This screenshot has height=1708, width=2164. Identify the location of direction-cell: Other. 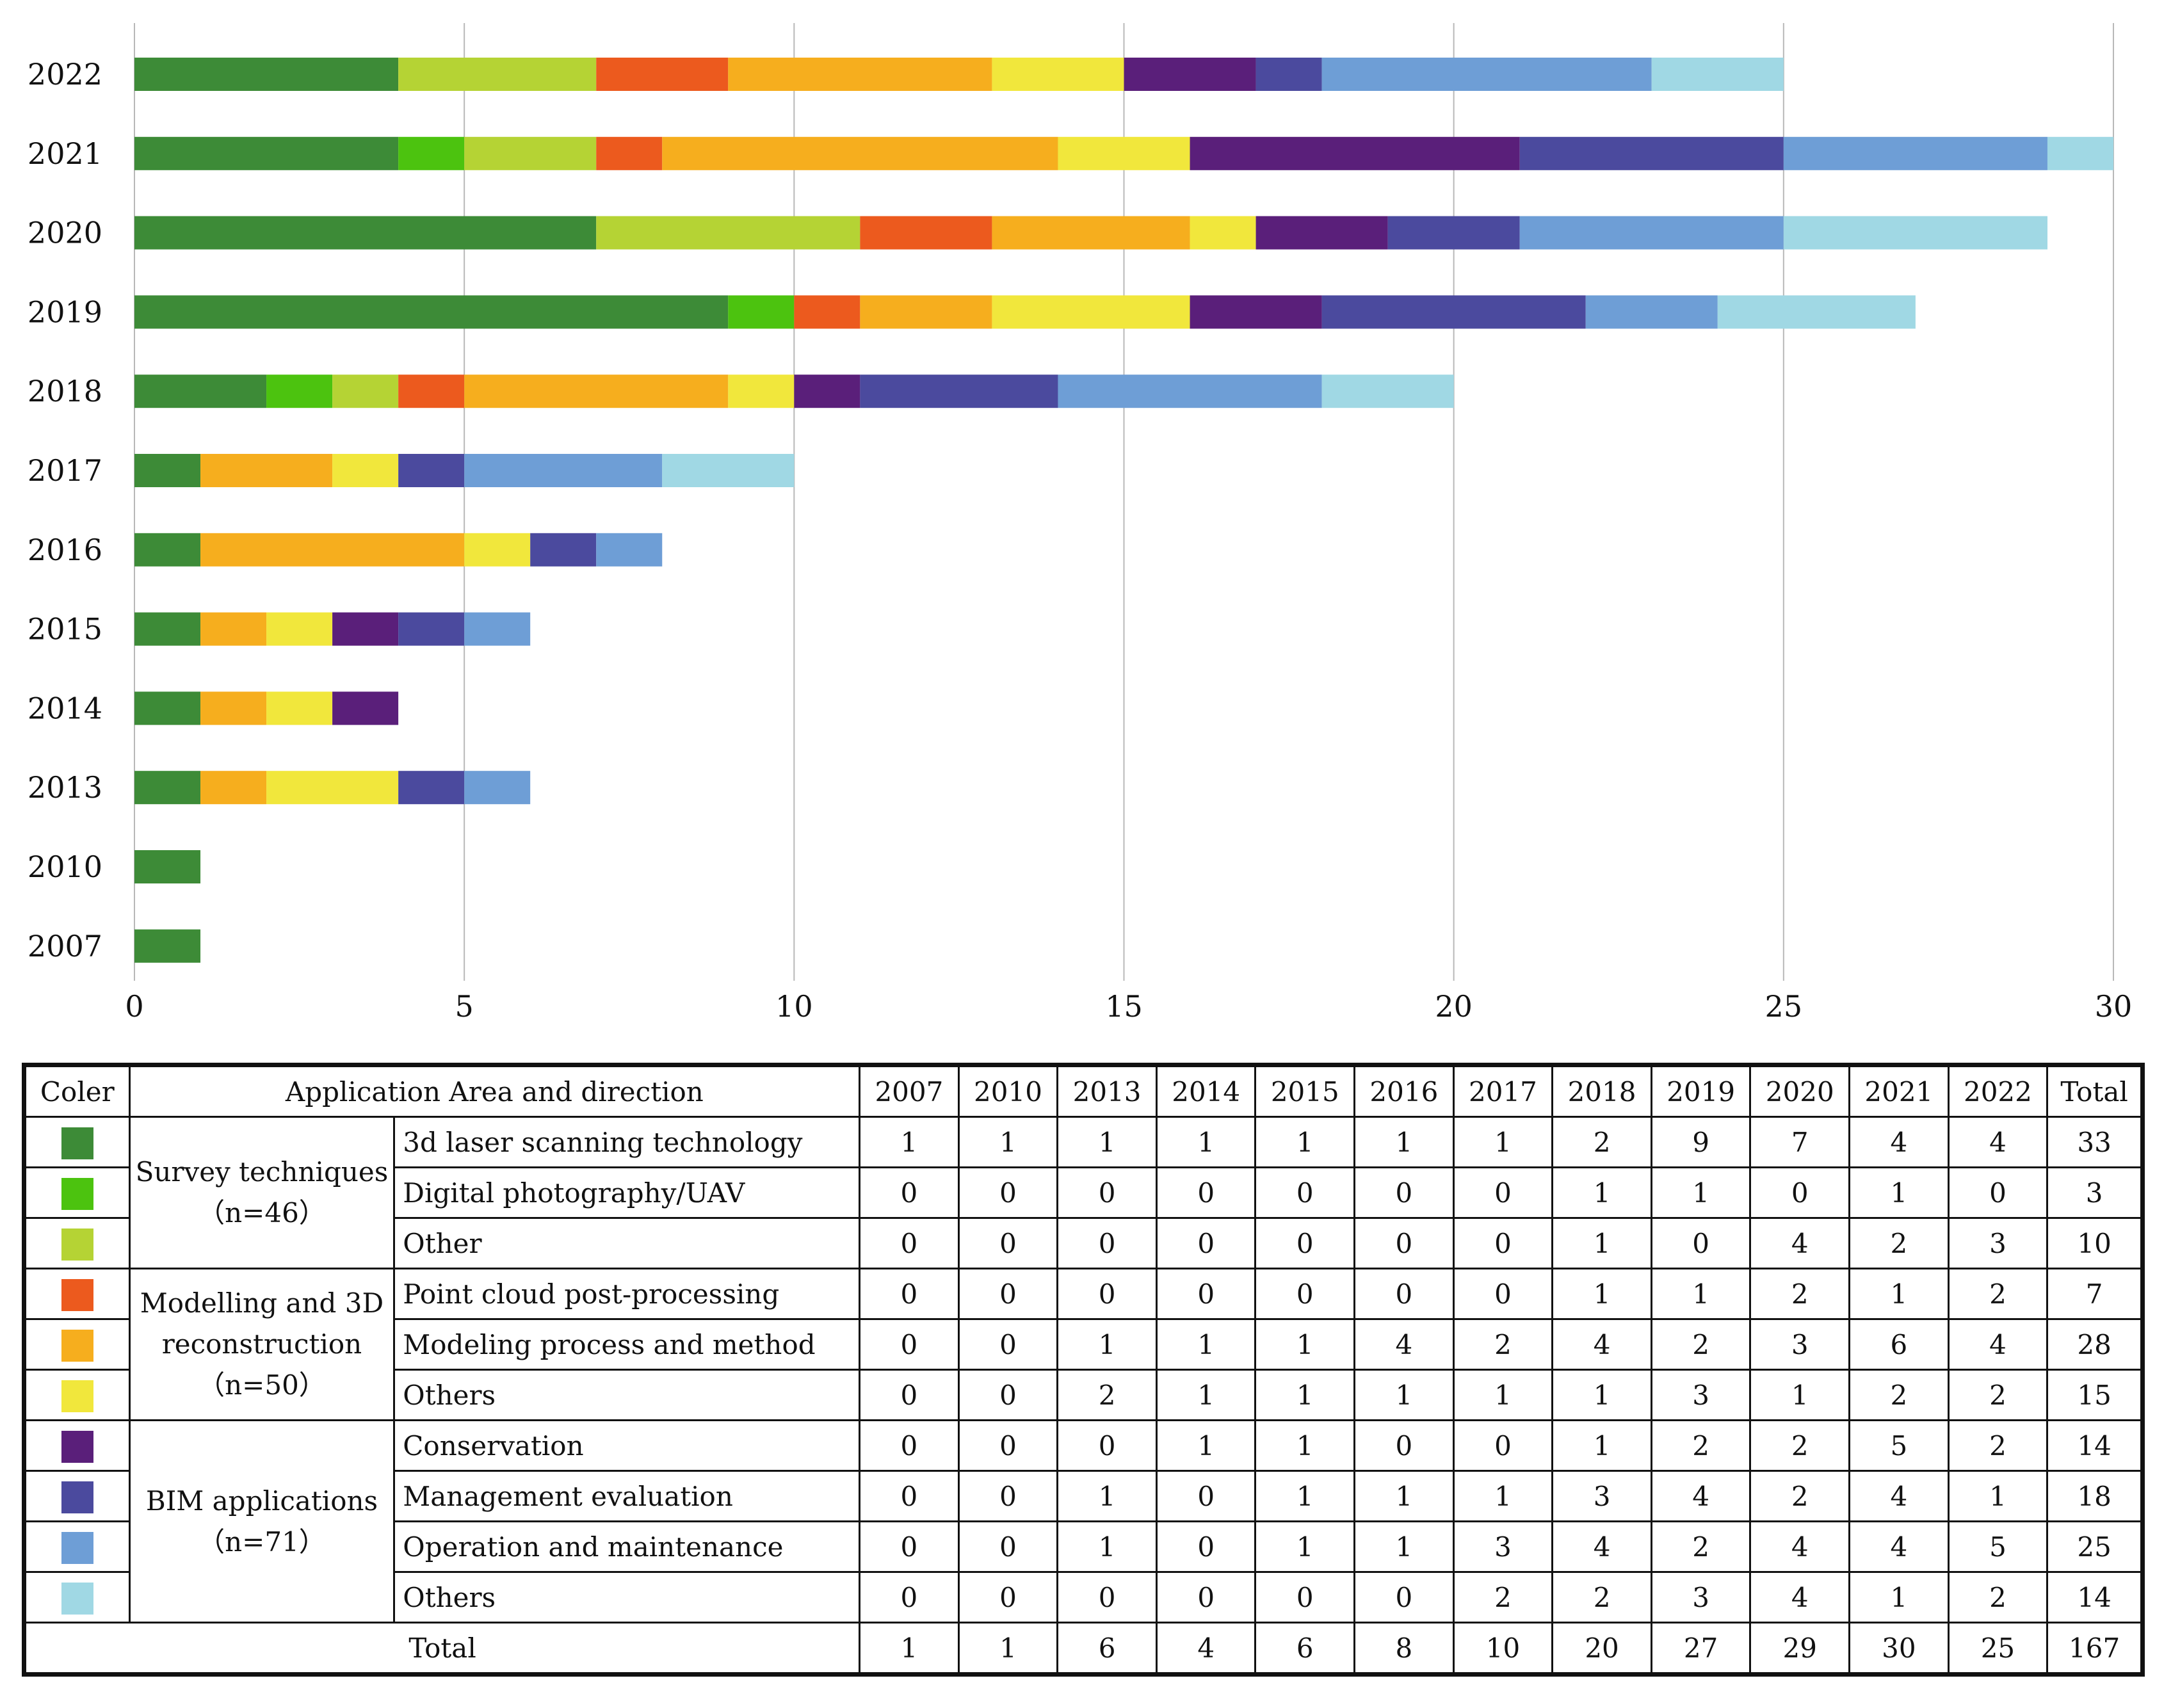
(627, 1243).